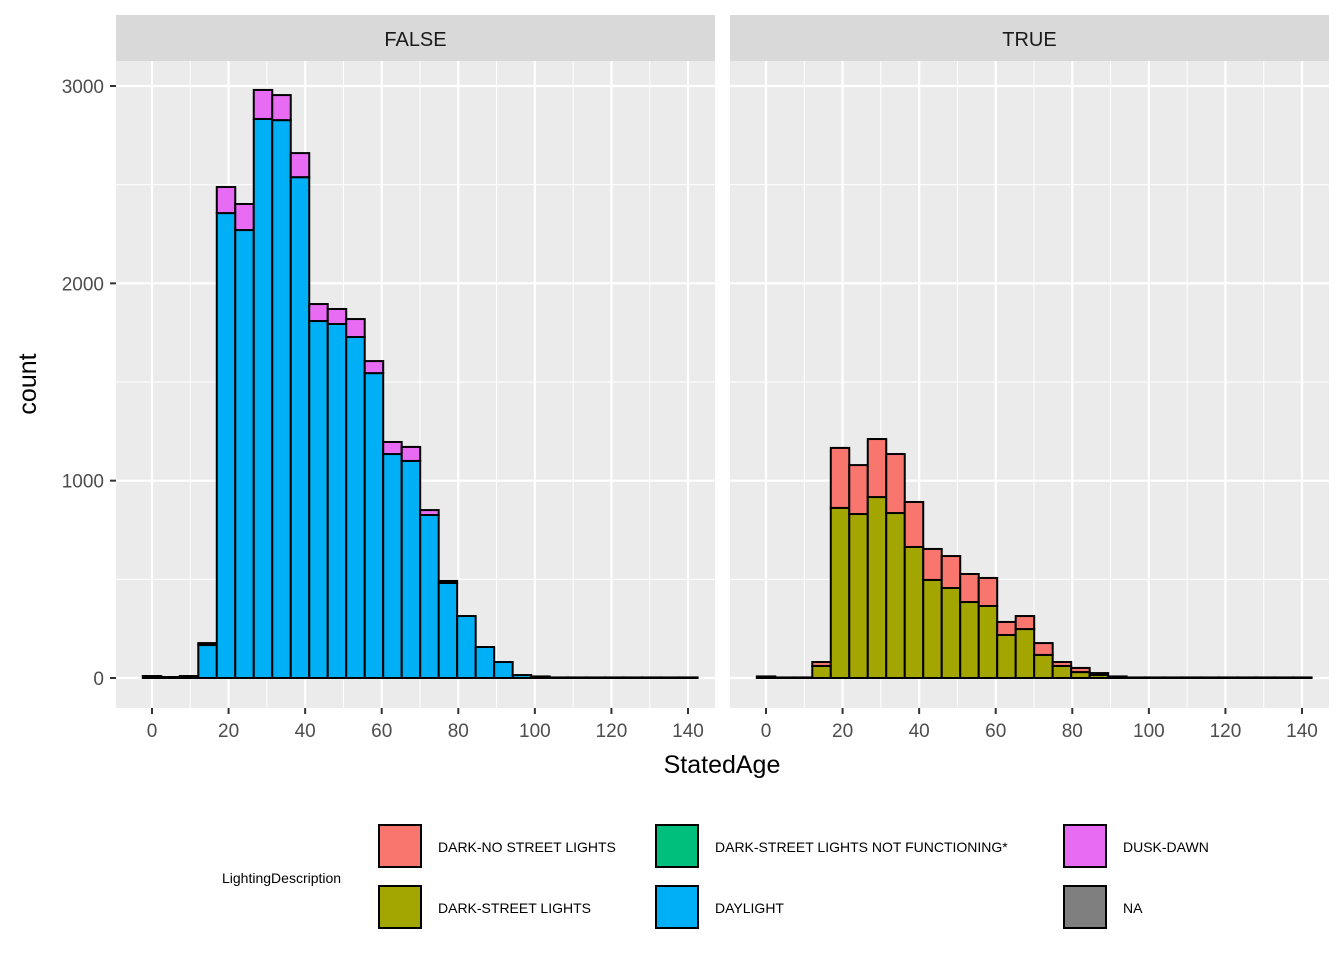 This screenshot has height=960, width=1344. What do you see at coordinates (527, 847) in the screenshot?
I see `legend-label: DARK-NO STREET LIGHTS` at bounding box center [527, 847].